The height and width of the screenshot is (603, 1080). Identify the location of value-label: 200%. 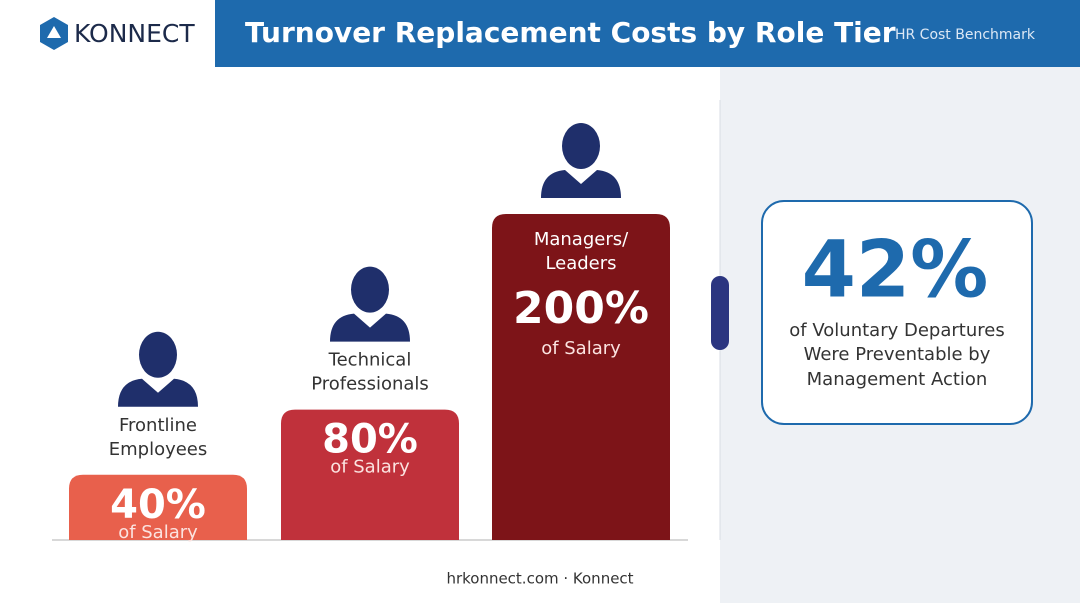
(581, 308).